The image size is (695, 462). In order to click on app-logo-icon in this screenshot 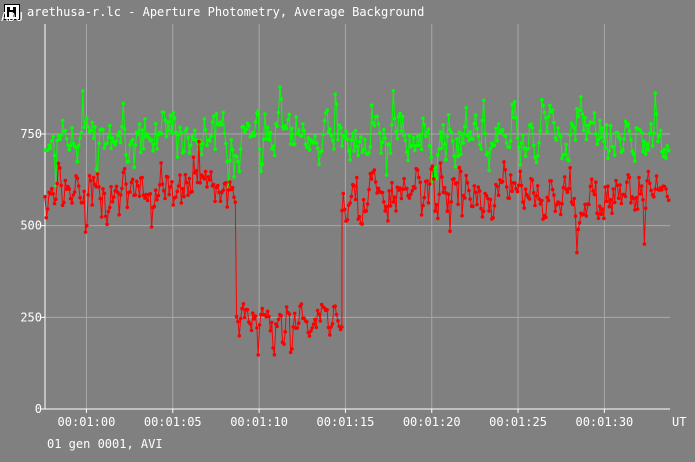, I will do `click(12, 12)`.